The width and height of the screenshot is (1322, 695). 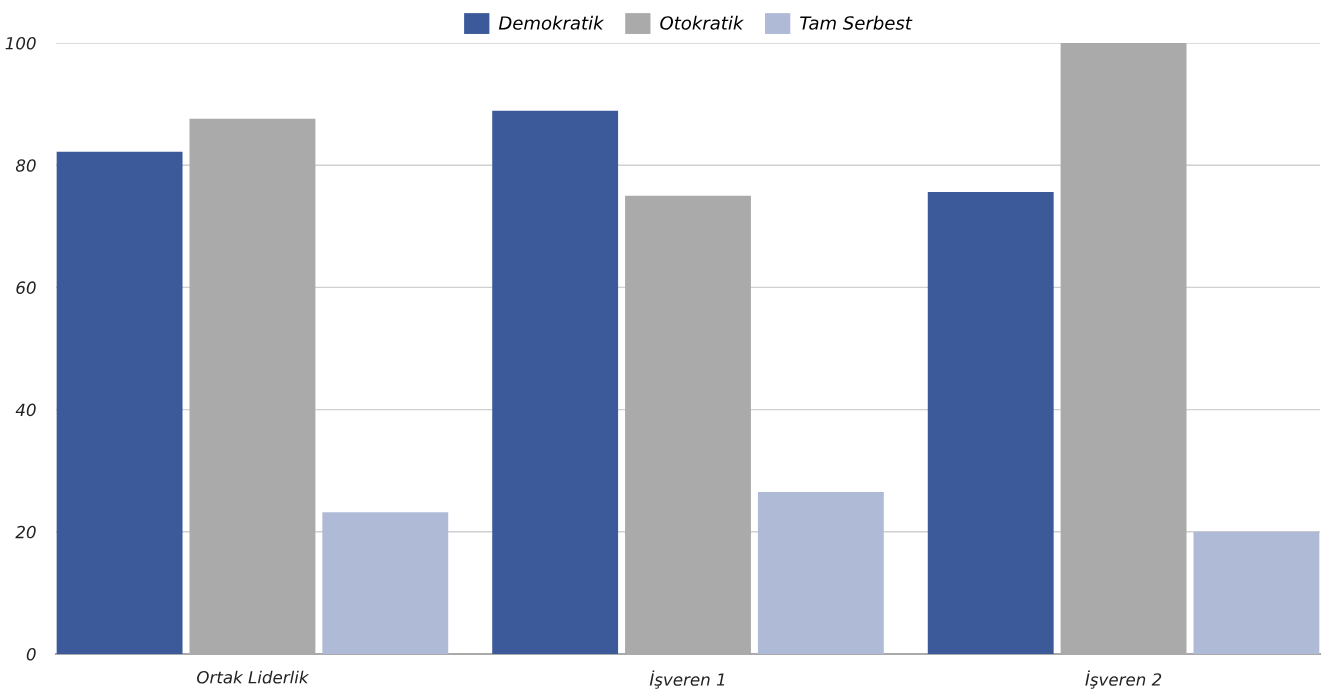 I want to click on x-tick-label: Ortak Liderlik, so click(x=253, y=677).